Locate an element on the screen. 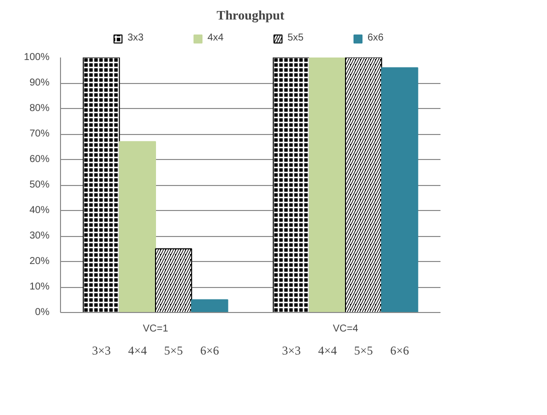 The width and height of the screenshot is (547, 415). y-tick-label: 60% is located at coordinates (39, 159).